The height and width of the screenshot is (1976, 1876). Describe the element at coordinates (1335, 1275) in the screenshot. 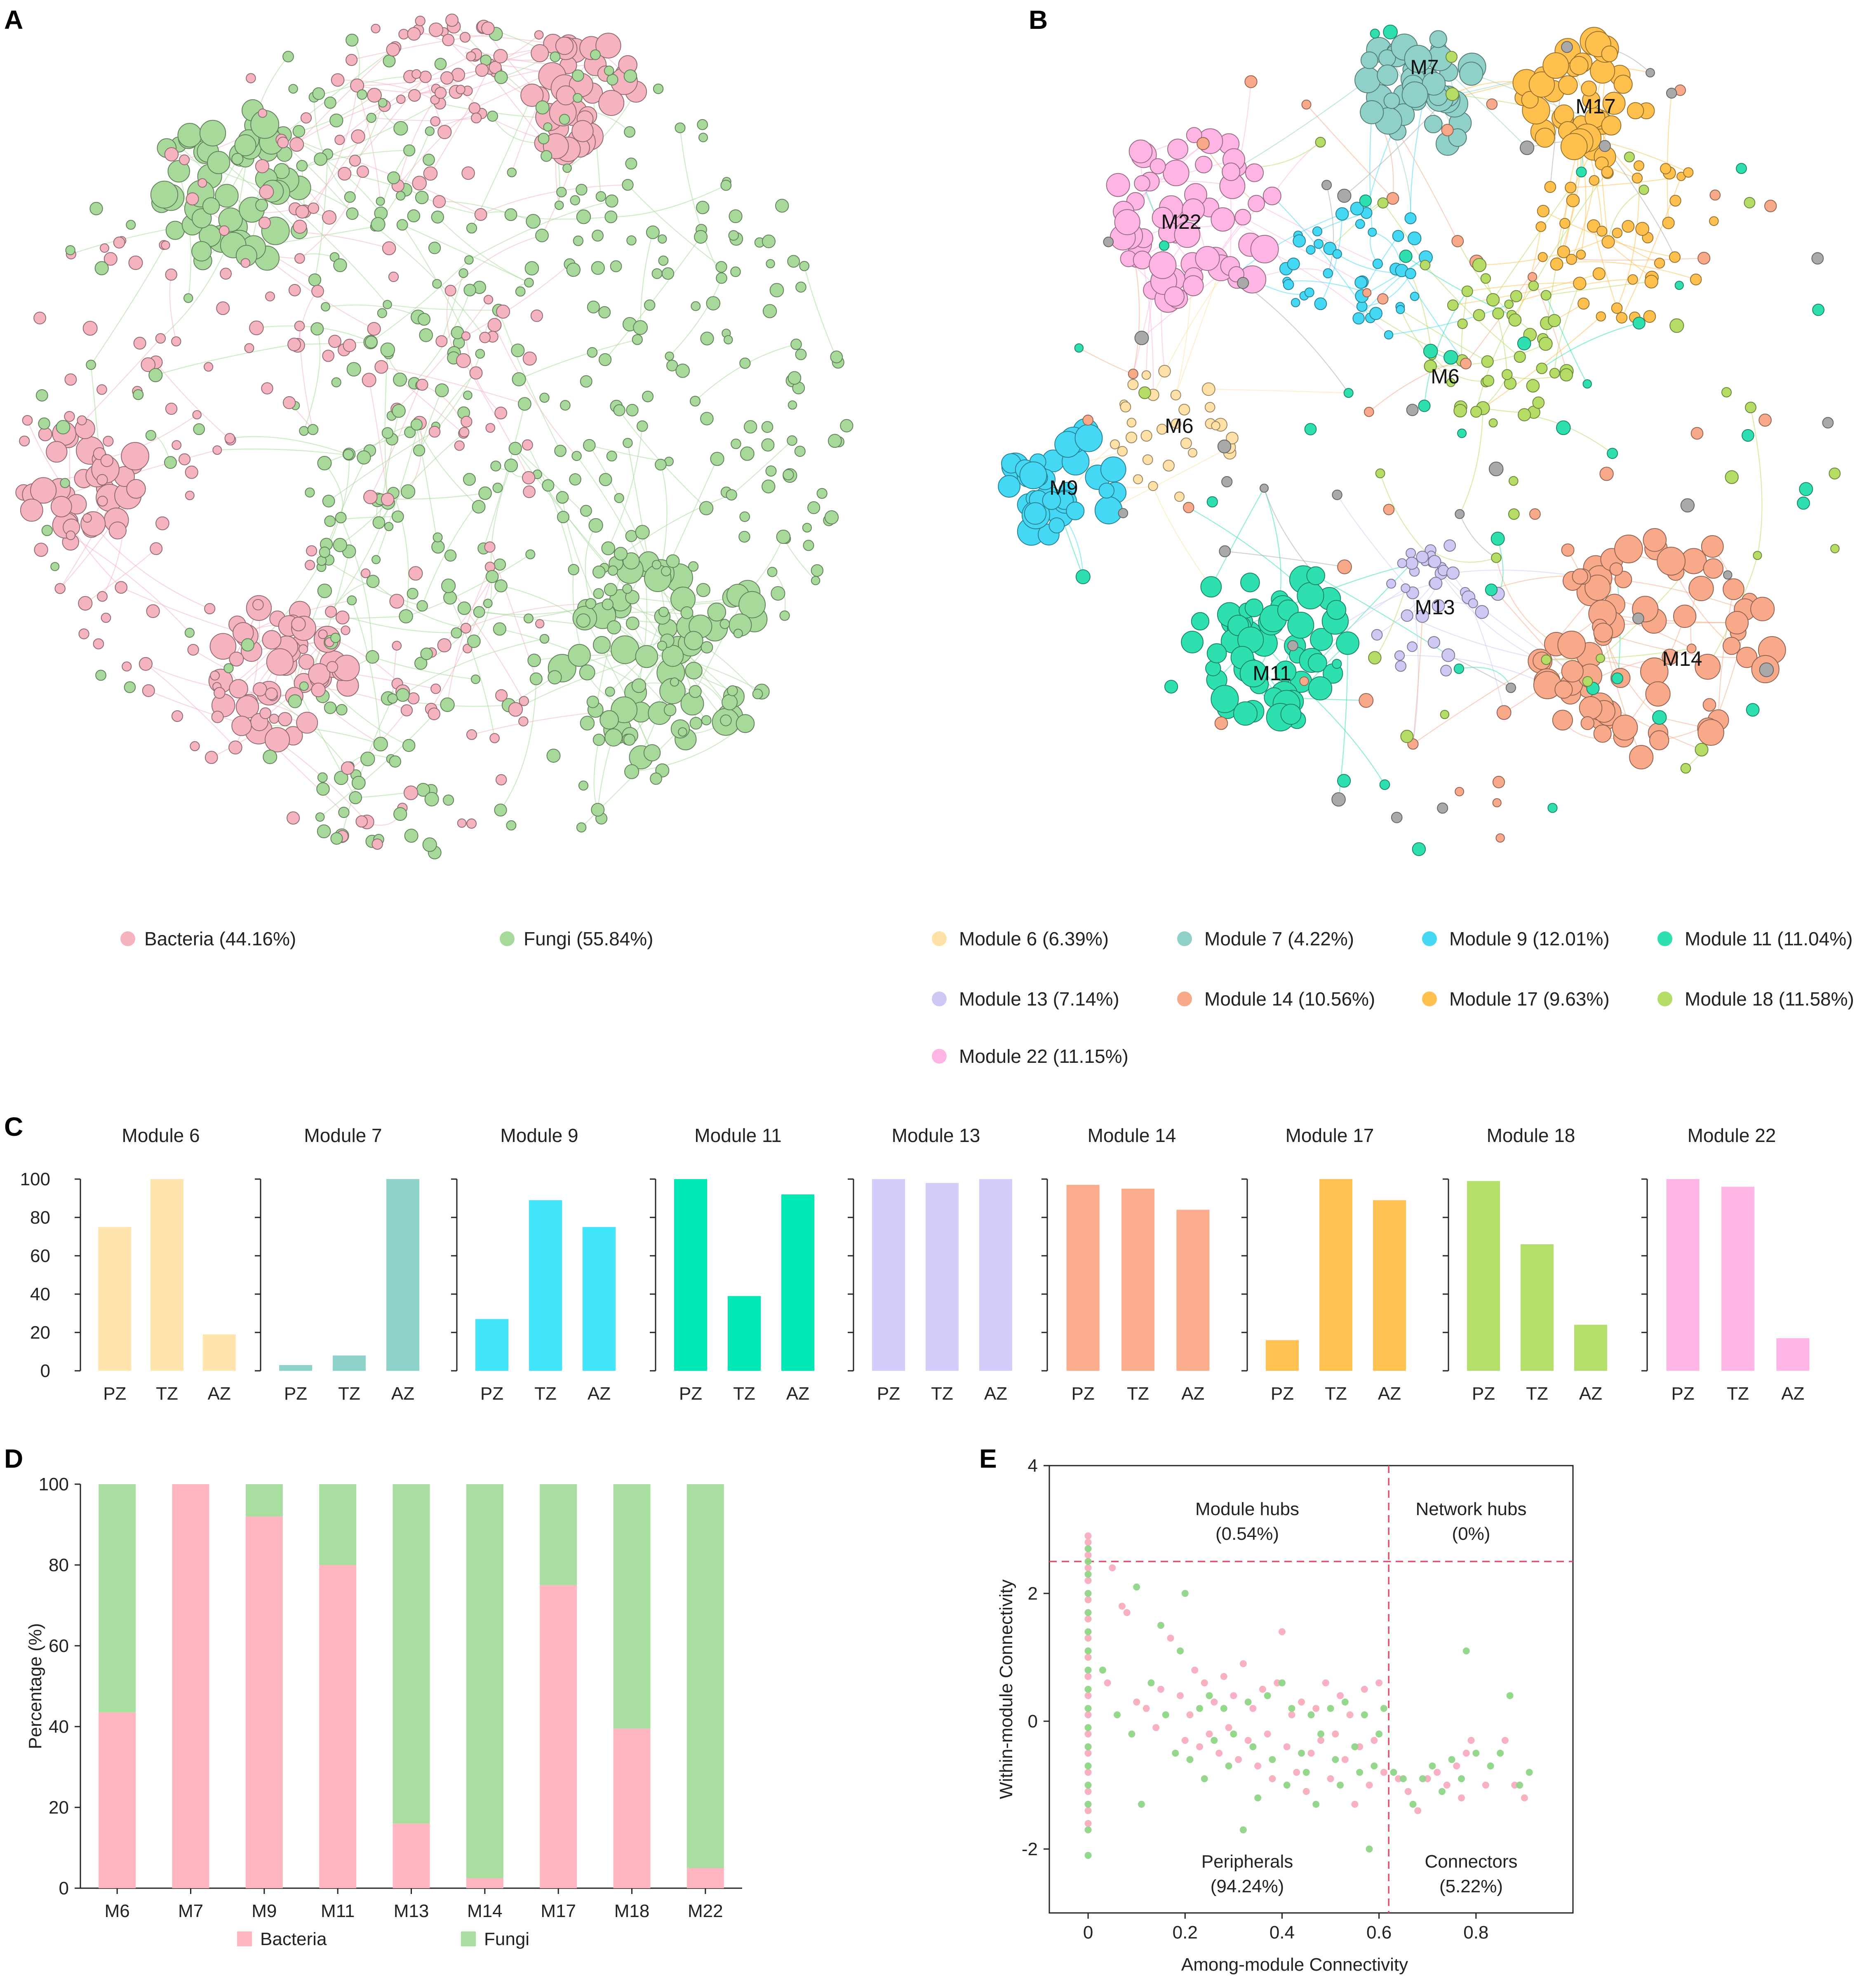

I see `c-bar-tz` at that location.